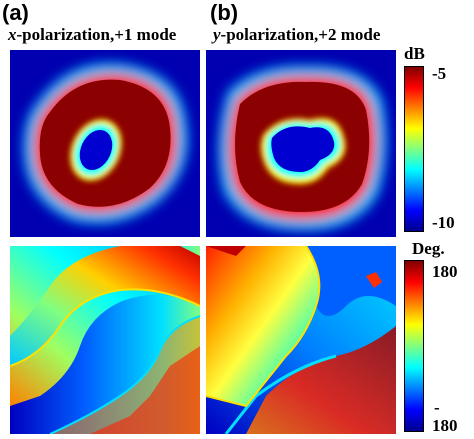 The width and height of the screenshot is (474, 439). What do you see at coordinates (414, 149) in the screenshot?
I see `colorbar-amp` at bounding box center [414, 149].